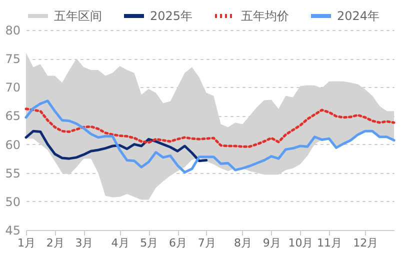 This screenshot has height=274, width=412. Describe the element at coordinates (12, 31) in the screenshot. I see `y-tick-label: 80` at that location.